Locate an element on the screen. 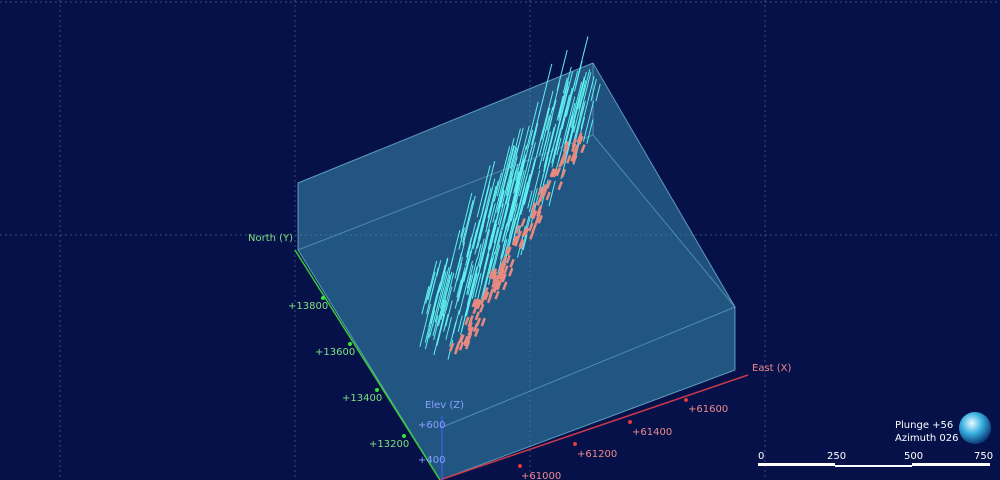 Image resolution: width=1000 pixels, height=480 pixels. scale-label: 250 is located at coordinates (836, 456).